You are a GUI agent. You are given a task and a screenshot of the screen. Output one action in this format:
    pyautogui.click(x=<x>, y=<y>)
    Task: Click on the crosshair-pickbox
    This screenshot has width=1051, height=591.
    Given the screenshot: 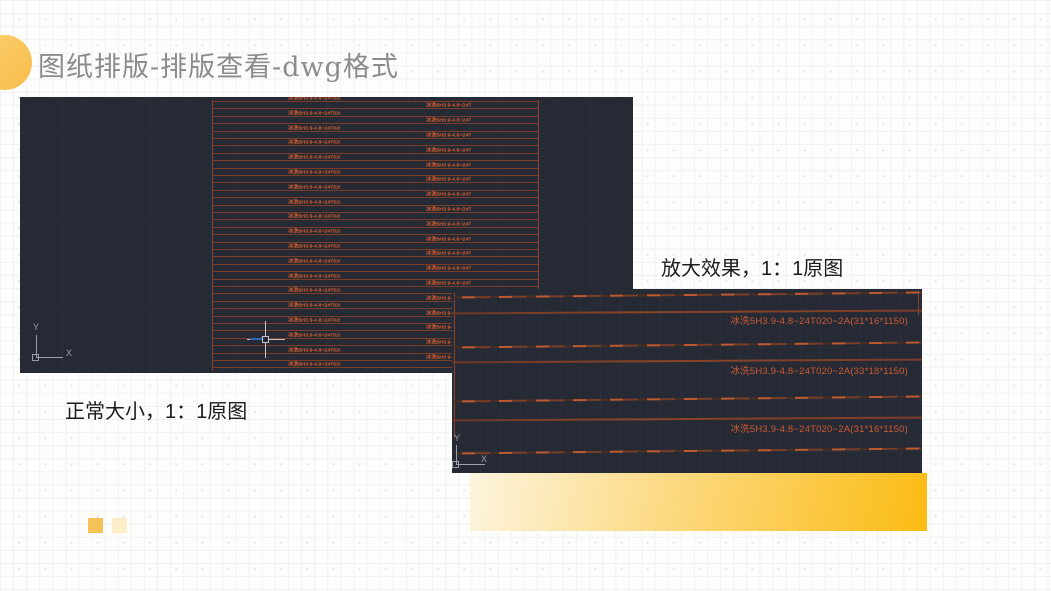 What is the action you would take?
    pyautogui.click(x=265, y=339)
    